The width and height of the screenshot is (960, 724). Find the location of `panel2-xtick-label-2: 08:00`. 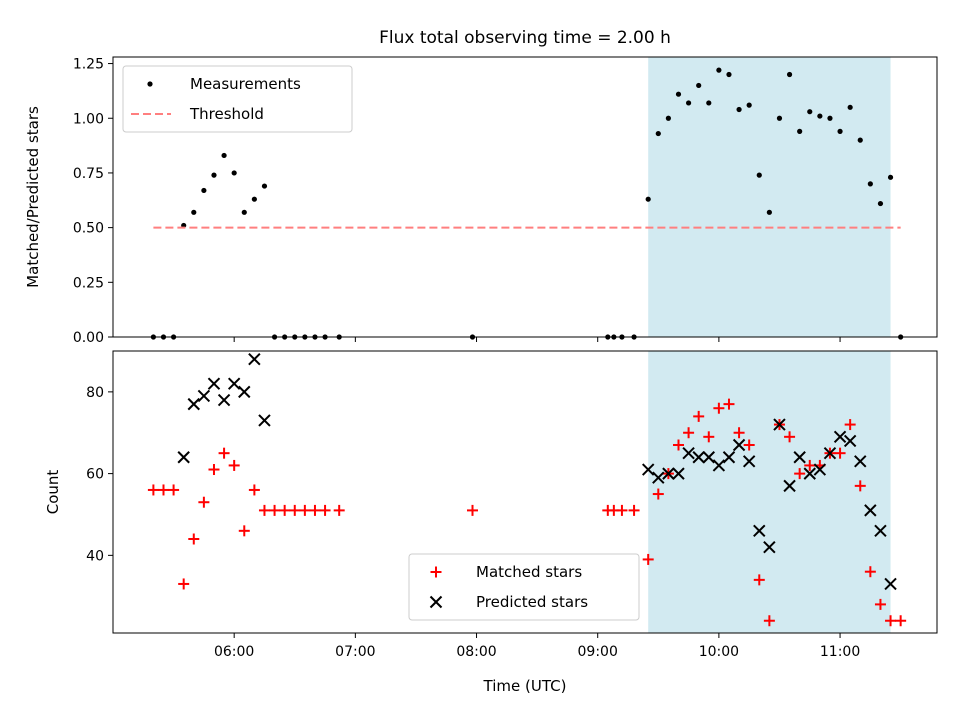

panel2-xtick-label-2: 08:00 is located at coordinates (476, 652).